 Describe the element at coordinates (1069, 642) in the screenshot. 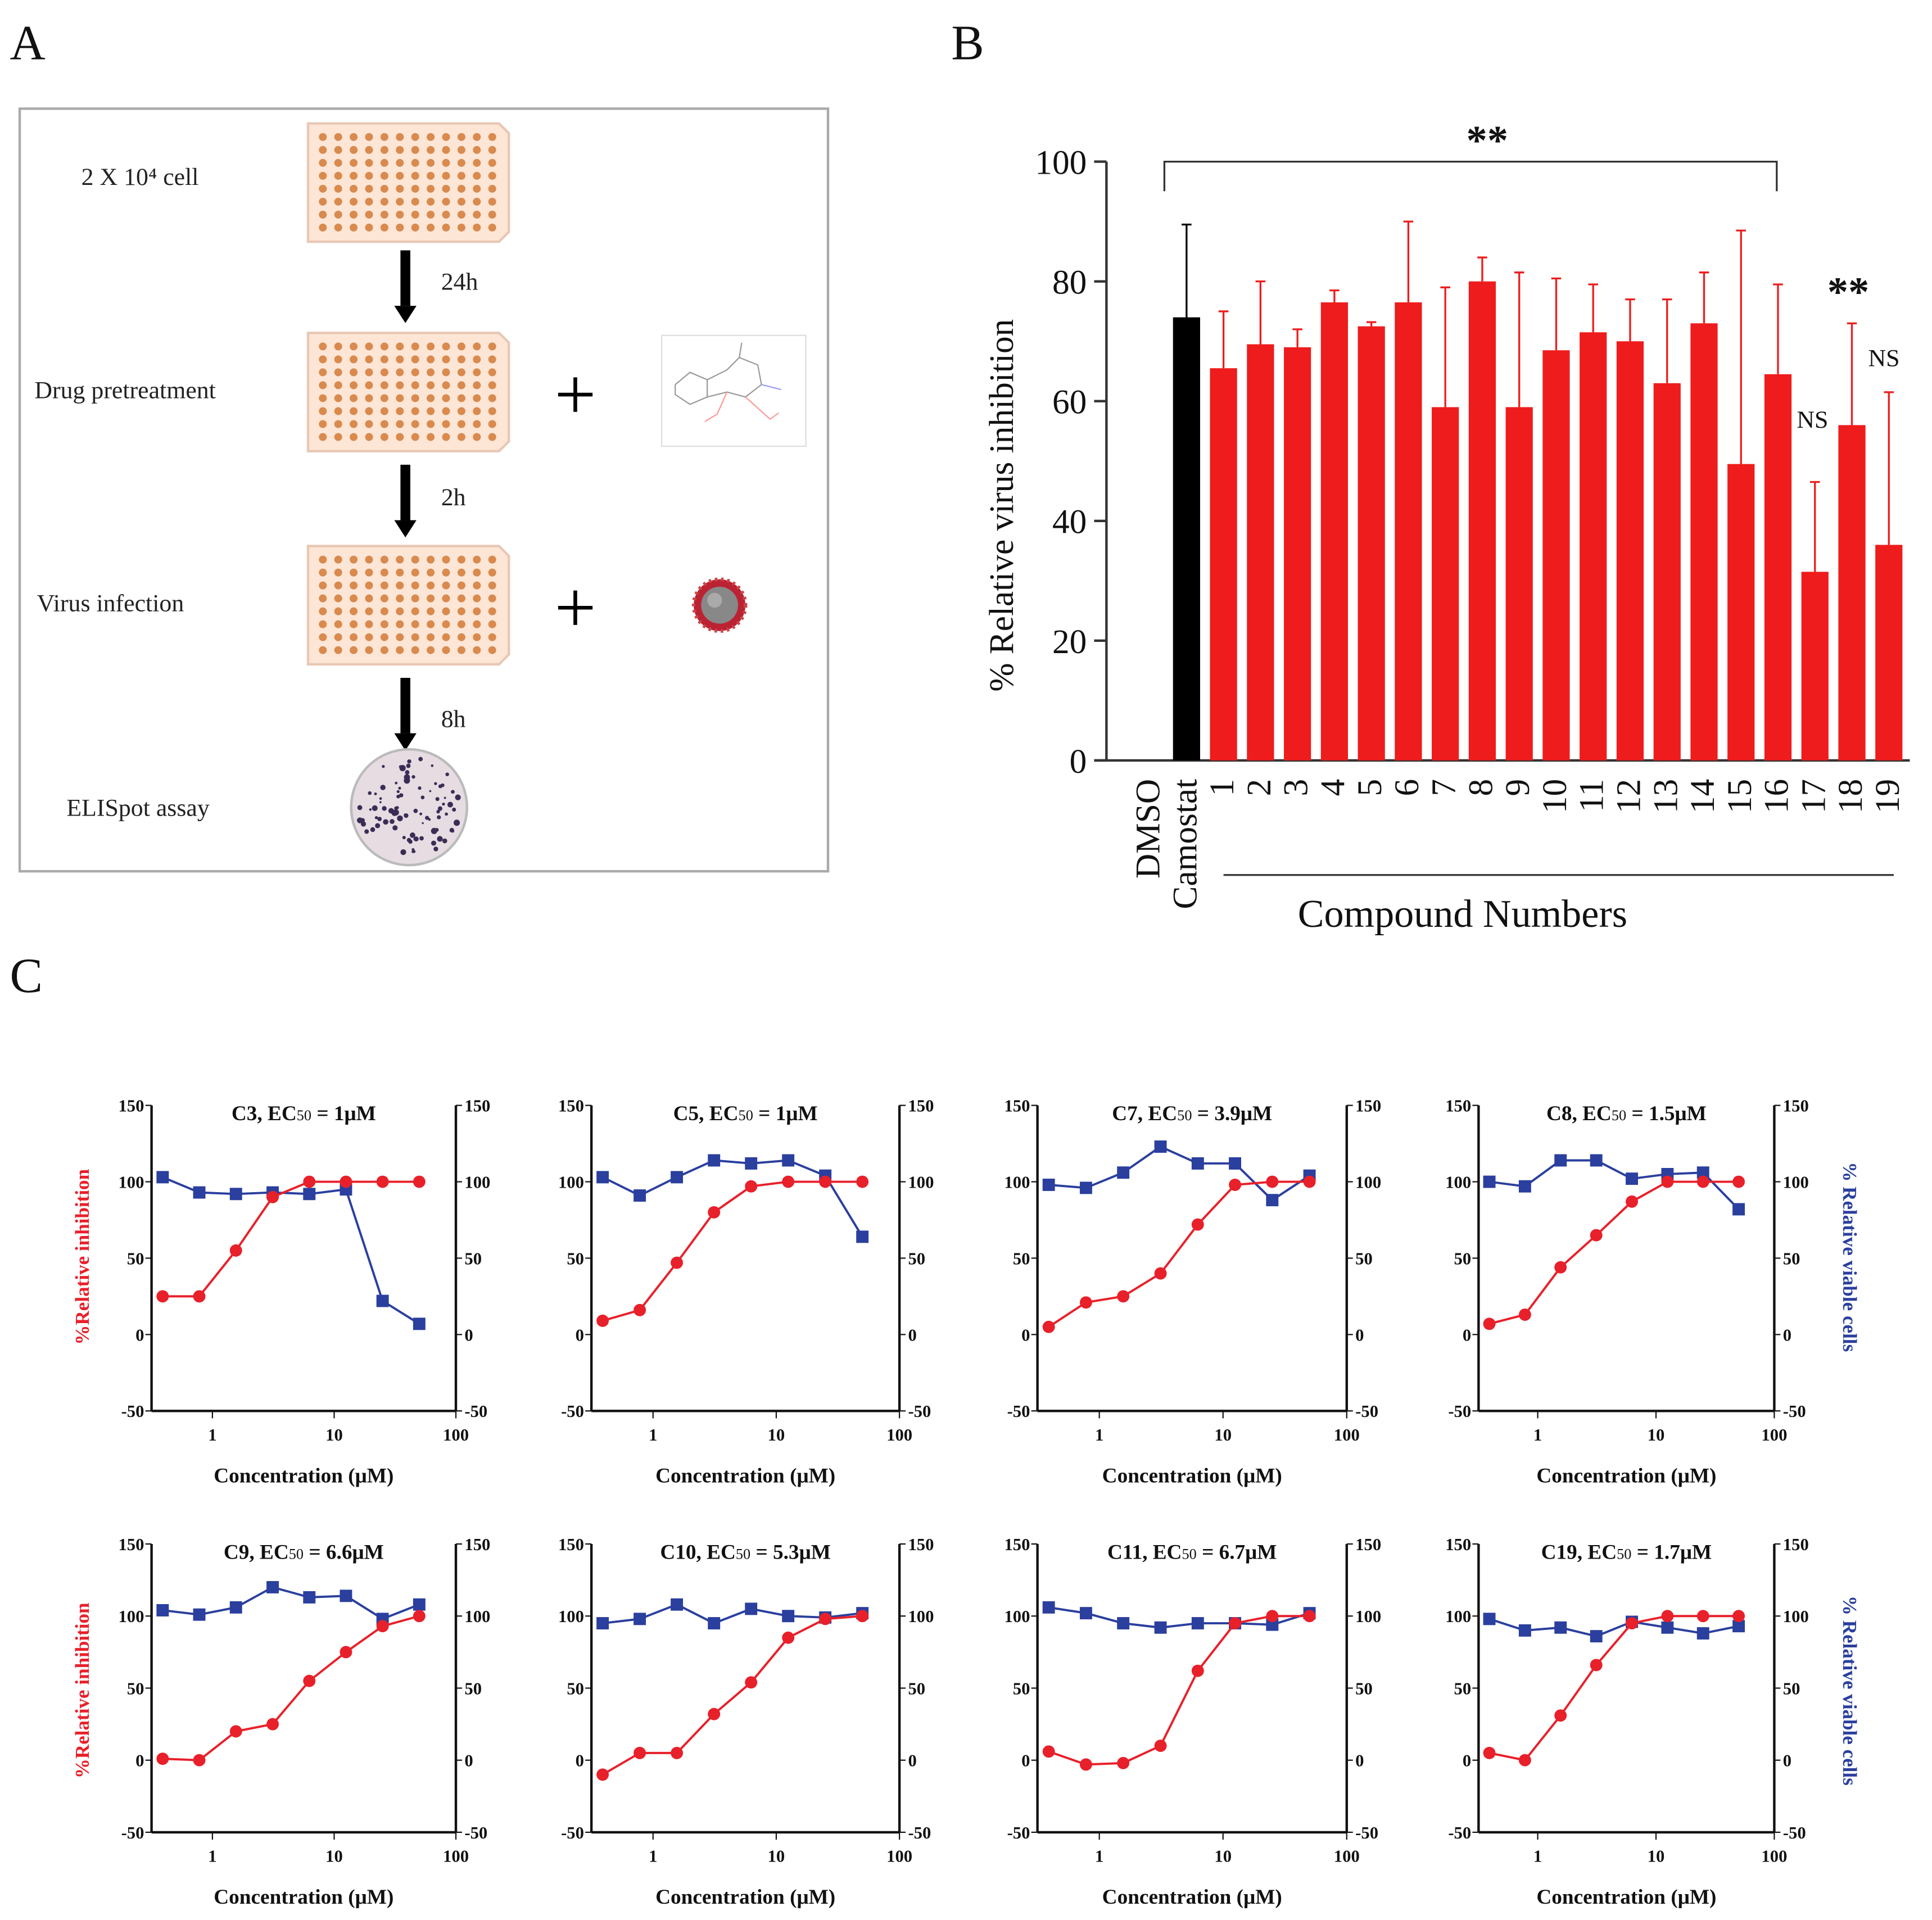

I see `y-tick-label: 20` at that location.